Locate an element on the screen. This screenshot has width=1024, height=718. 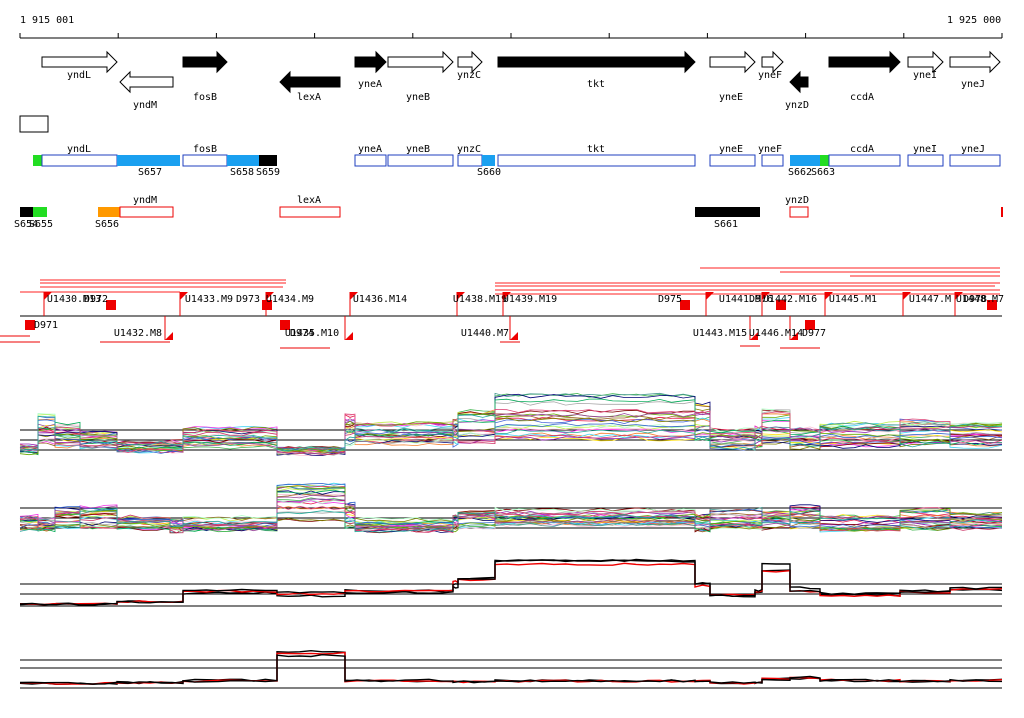
segment-label-S655: S655 is located at coordinates (41, 224).